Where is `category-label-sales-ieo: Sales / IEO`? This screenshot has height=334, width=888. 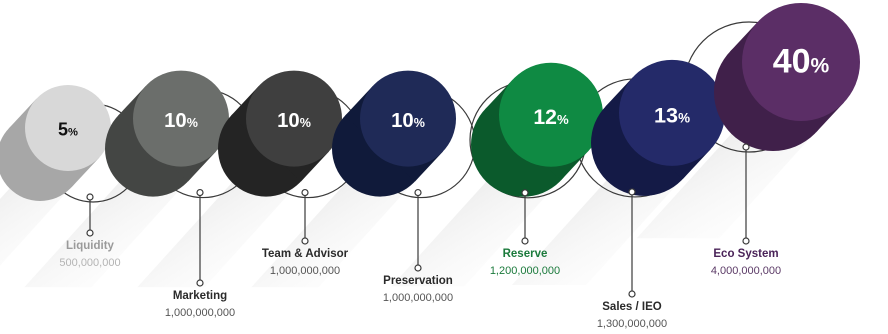 category-label-sales-ieo: Sales / IEO is located at coordinates (632, 307).